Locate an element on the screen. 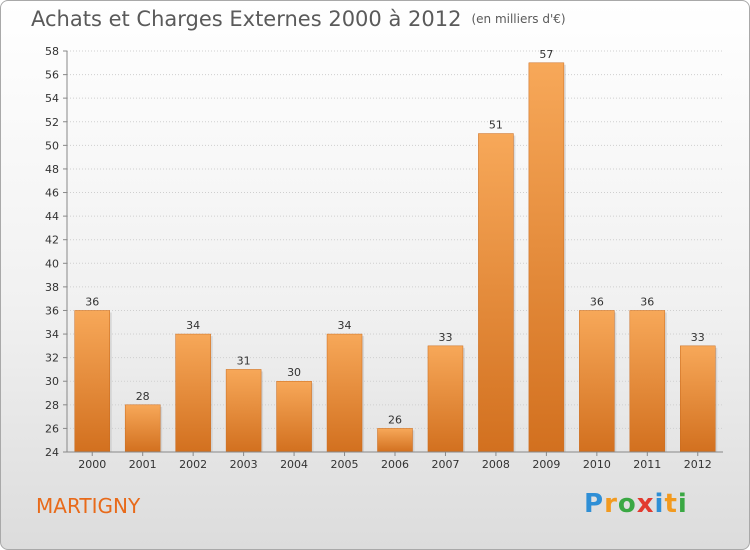 The height and width of the screenshot is (550, 750). x-tick-label: 2003 is located at coordinates (244, 464).